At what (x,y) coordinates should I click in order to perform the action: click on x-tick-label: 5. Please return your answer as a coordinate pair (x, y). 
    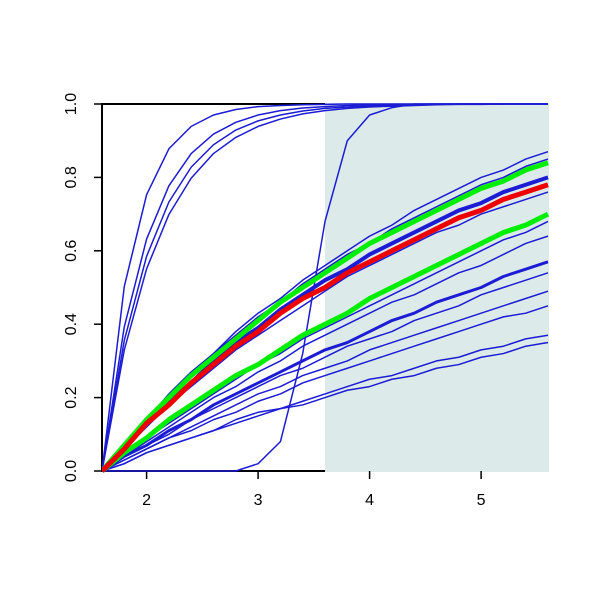
    Looking at the image, I should click on (481, 500).